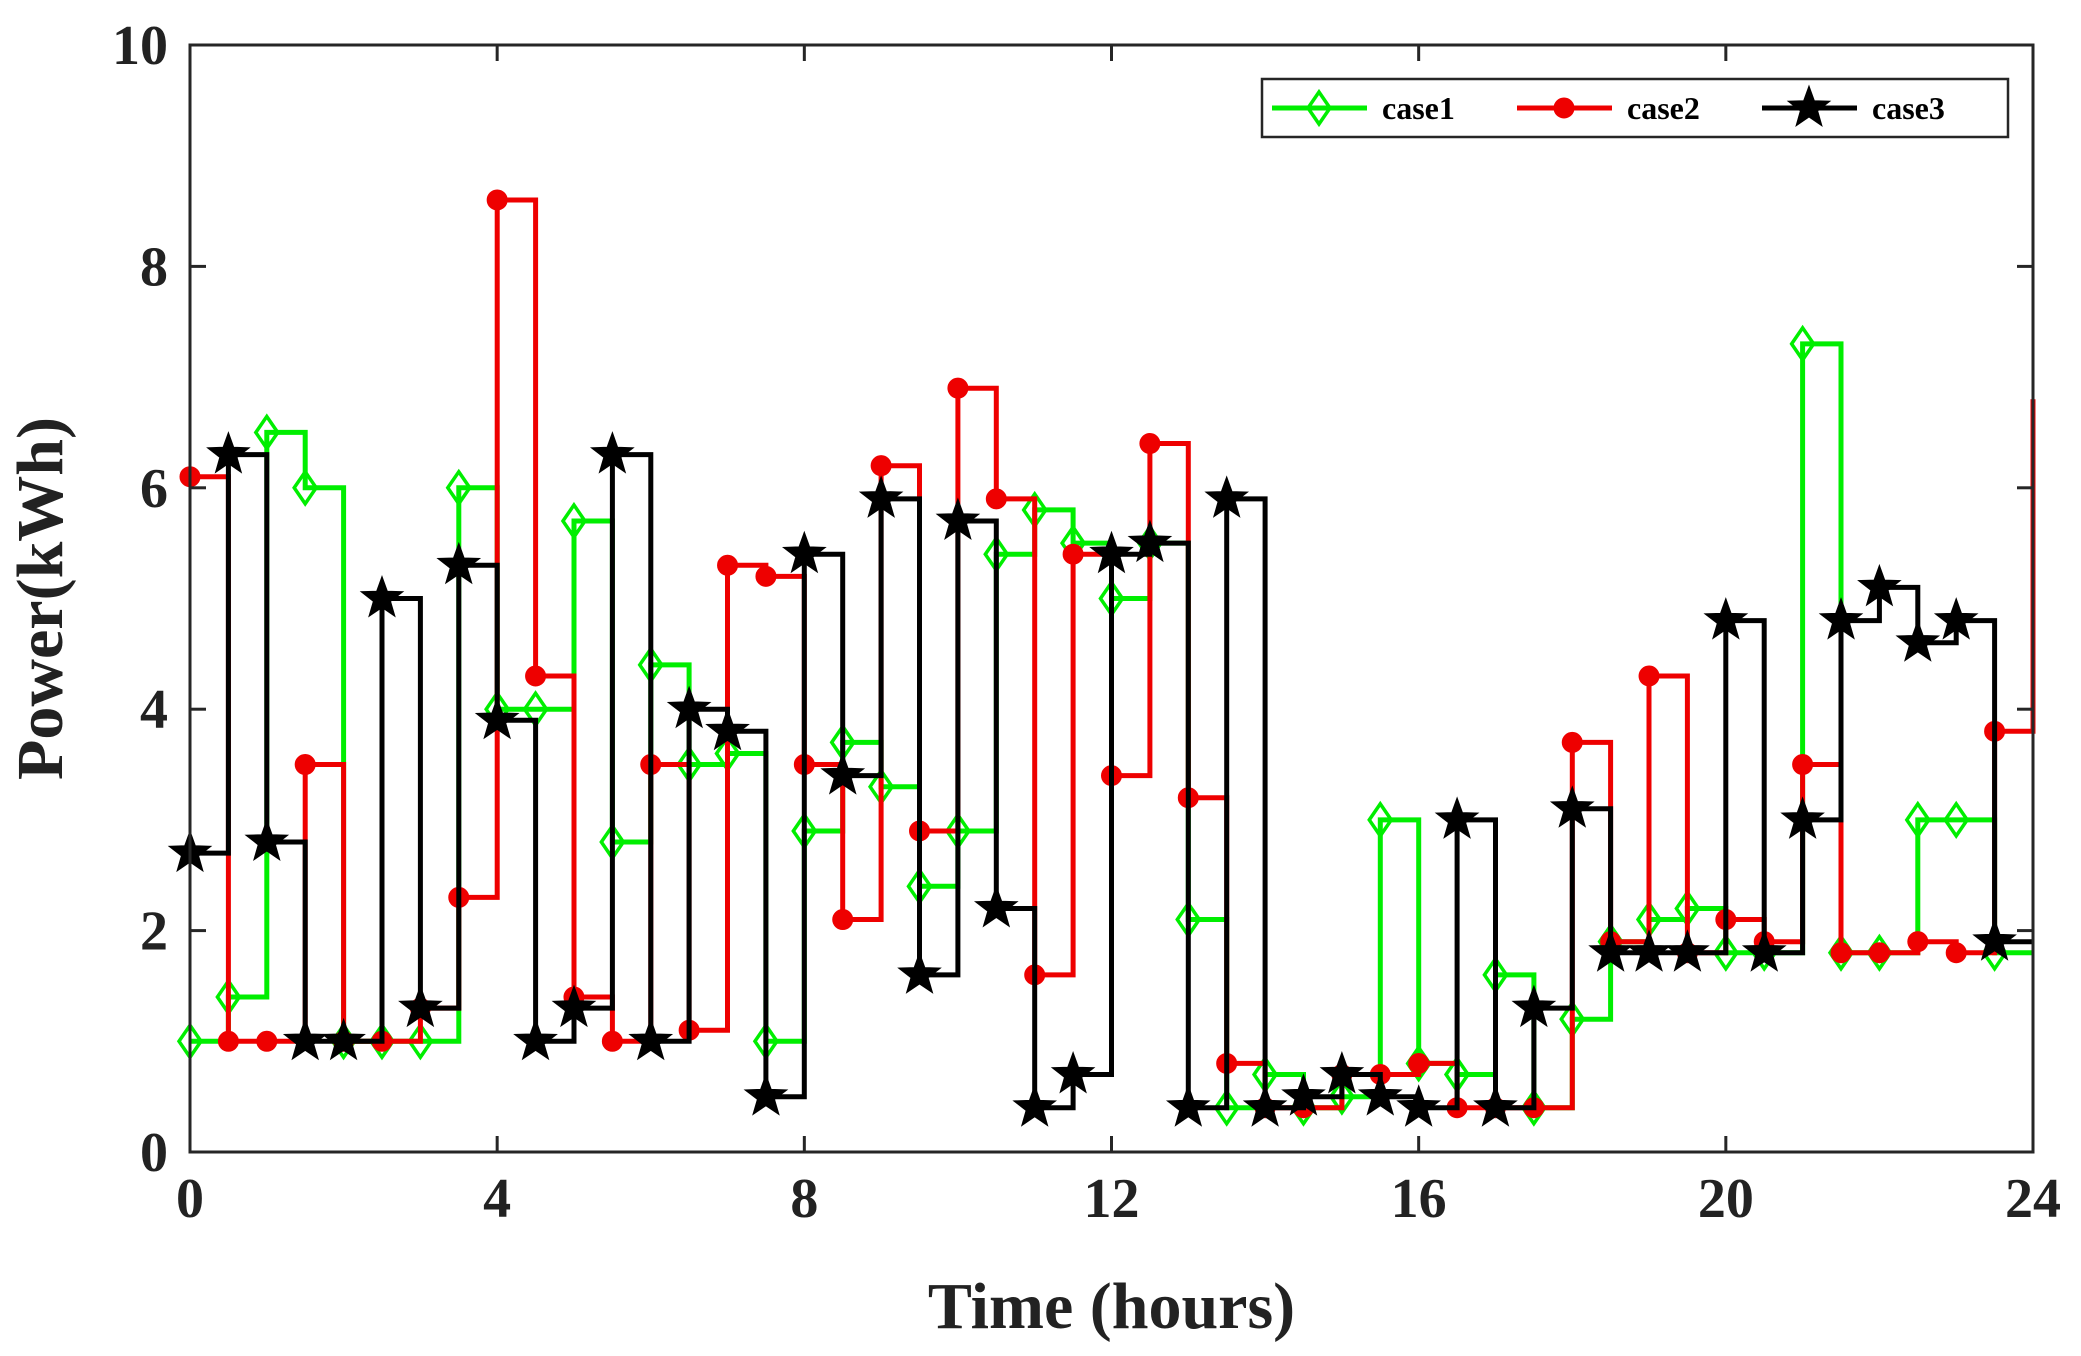 The height and width of the screenshot is (1356, 2081). Describe the element at coordinates (1111, 1306) in the screenshot. I see `x-axis-title: Time (hours)` at that location.